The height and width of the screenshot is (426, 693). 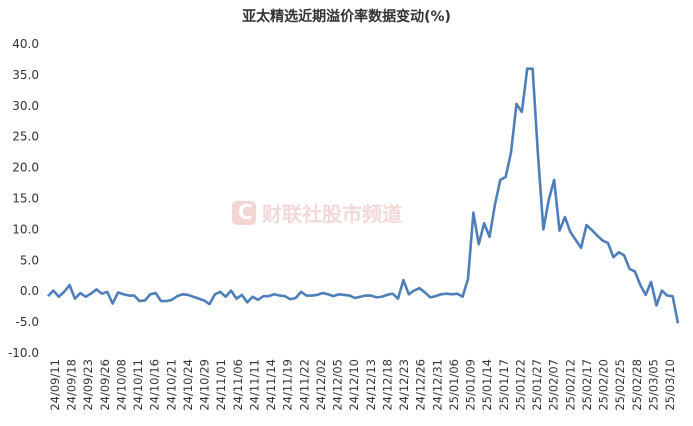 What do you see at coordinates (25, 44) in the screenshot?
I see `y-tick-label: 40.0` at bounding box center [25, 44].